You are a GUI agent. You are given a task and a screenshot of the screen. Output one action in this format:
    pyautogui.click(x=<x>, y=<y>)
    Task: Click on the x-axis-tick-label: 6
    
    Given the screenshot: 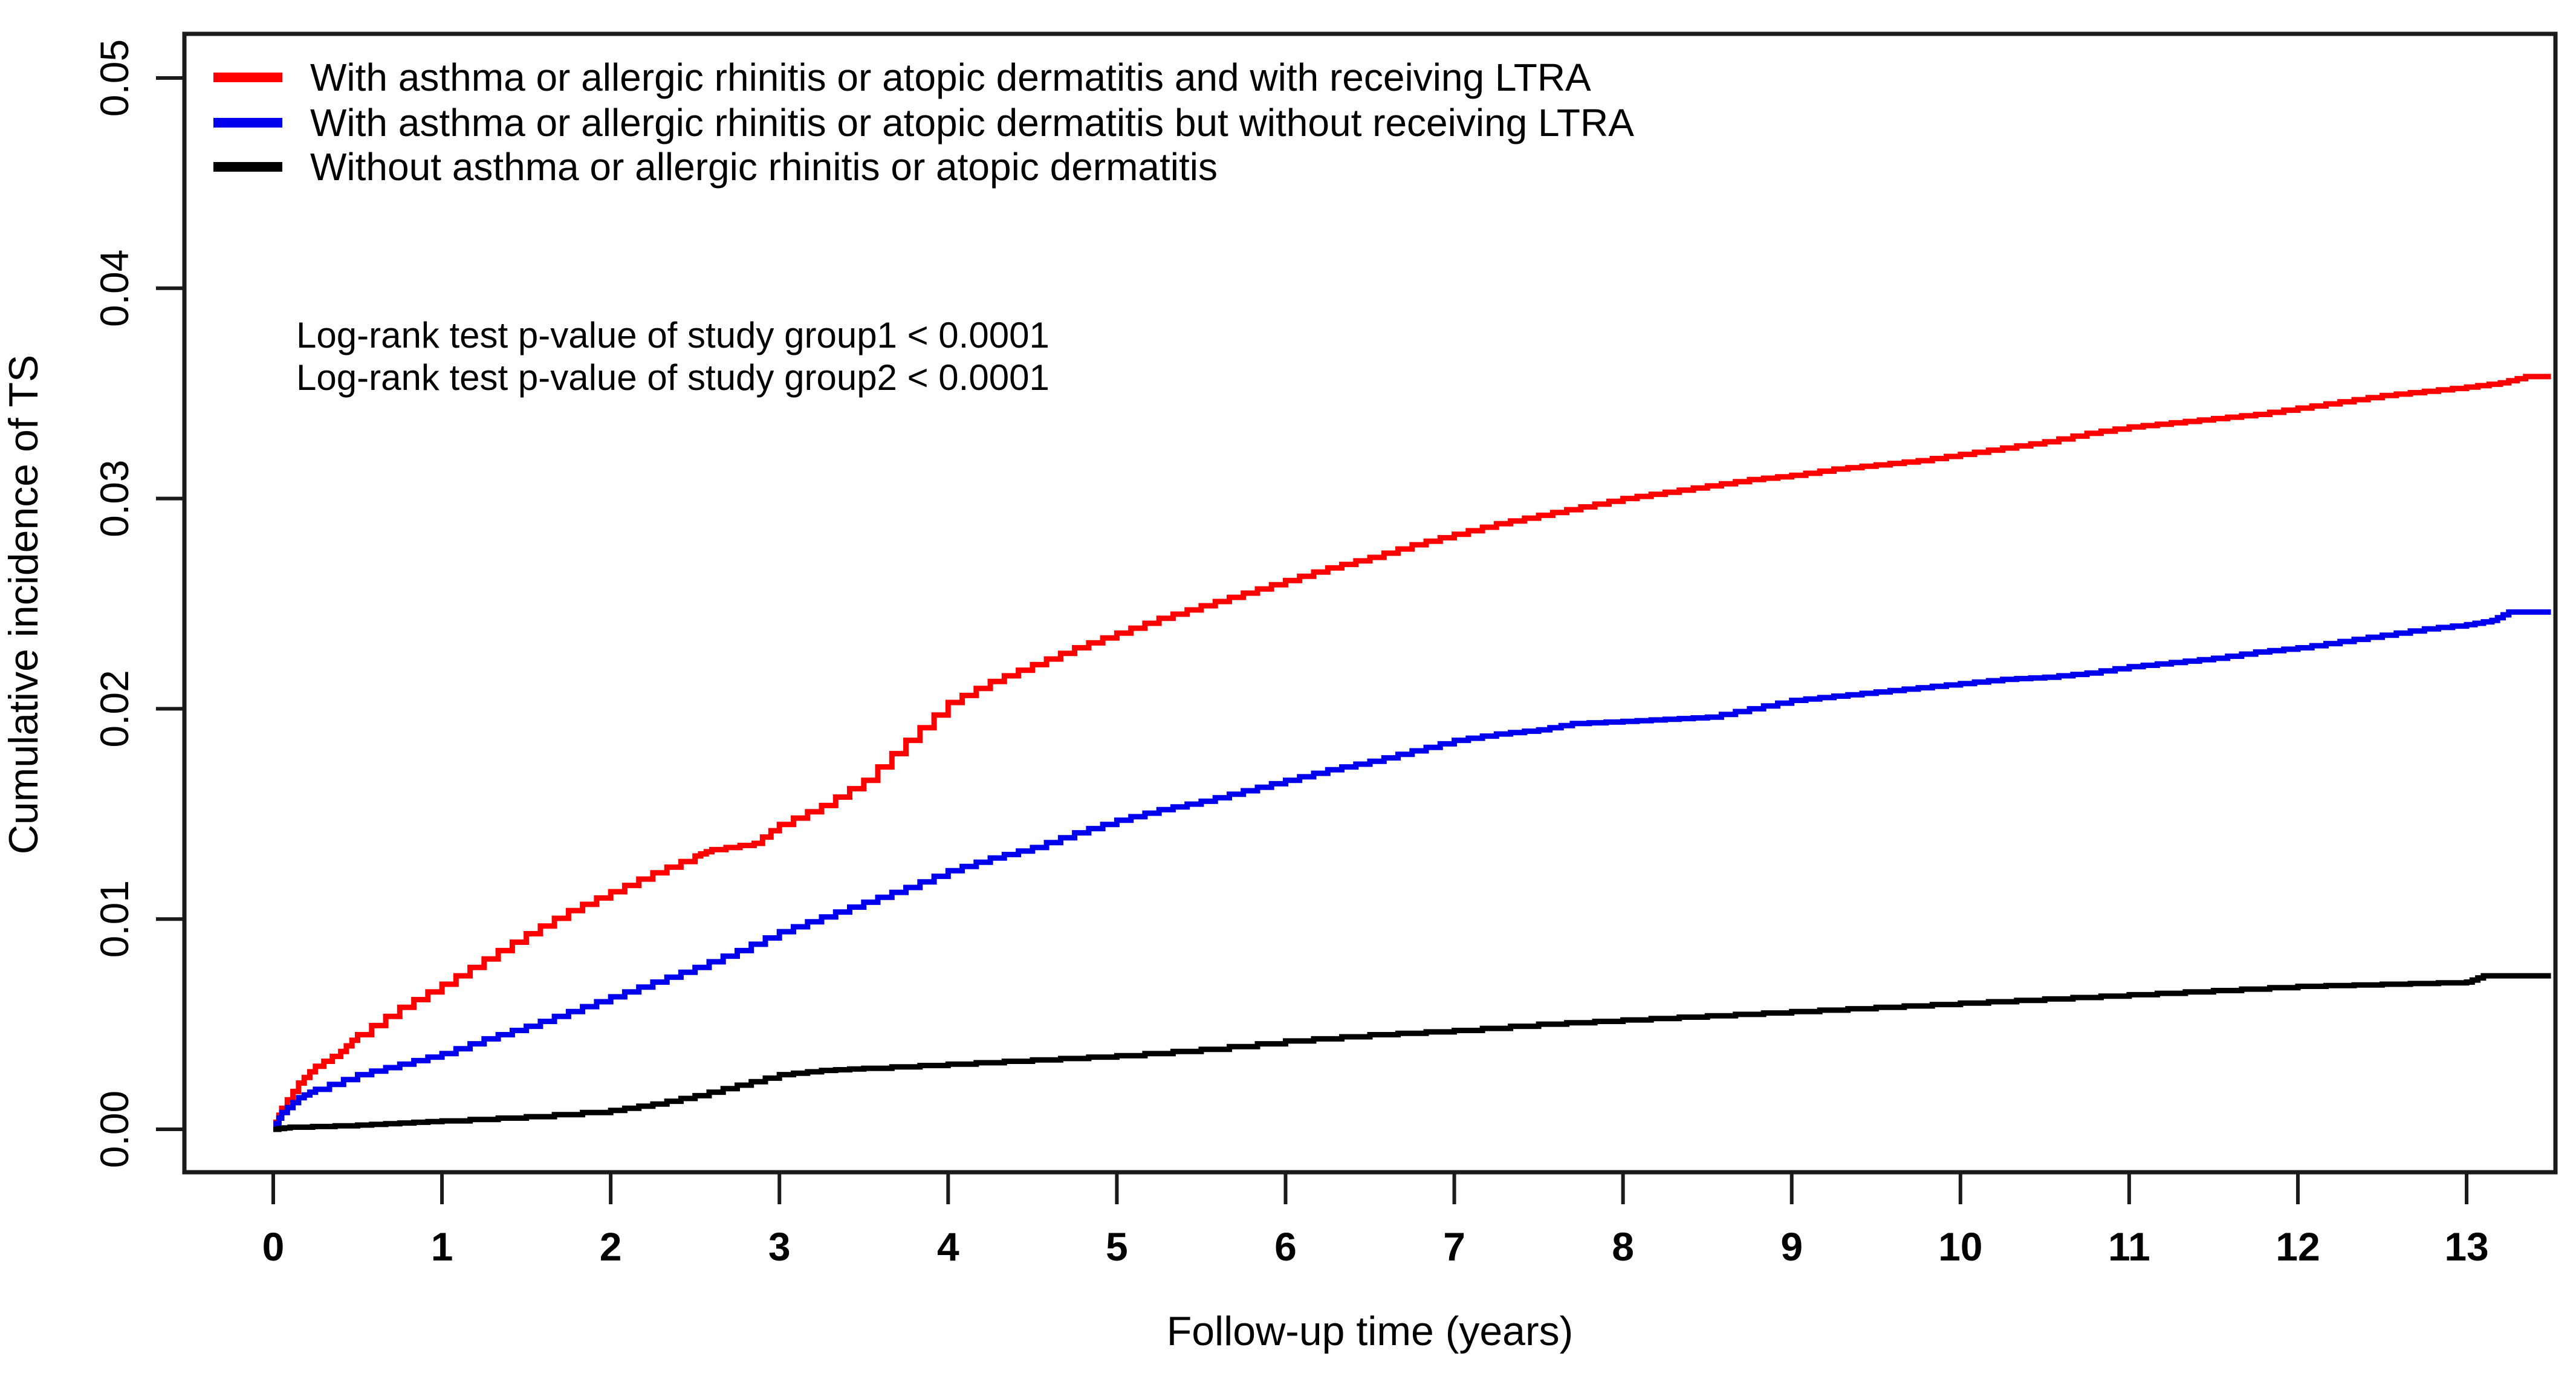 What is the action you would take?
    pyautogui.click(x=1286, y=1246)
    